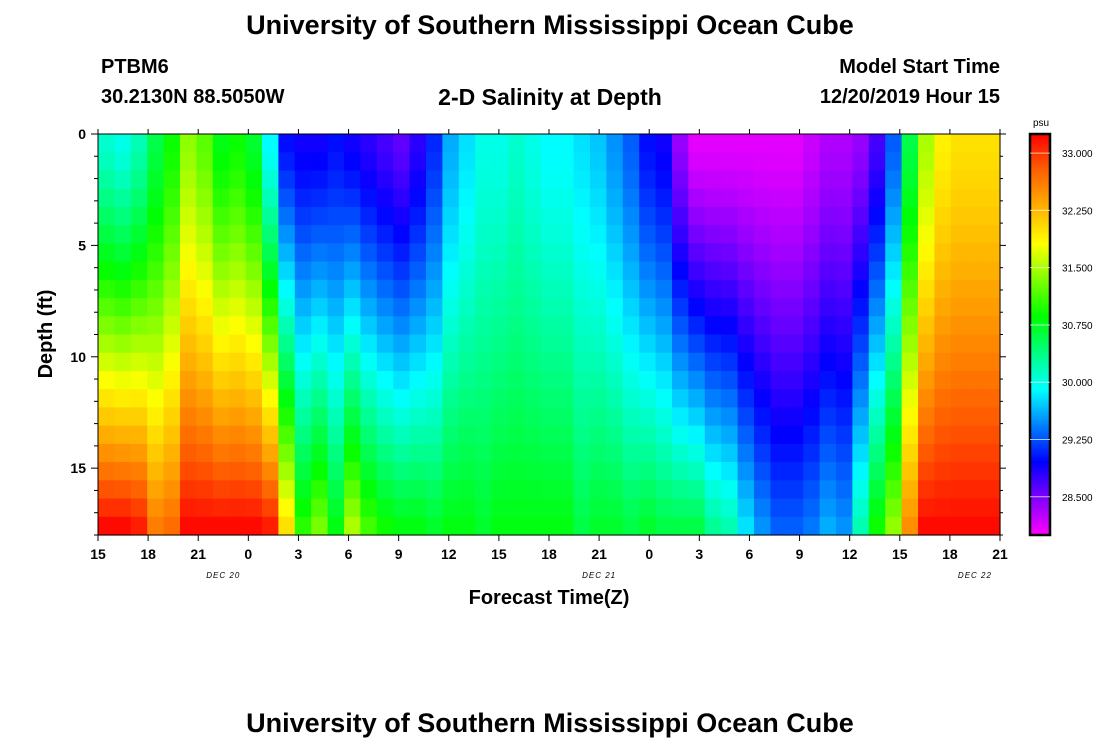 This screenshot has width=1100, height=750. I want to click on y-tick-label: 5, so click(82, 245).